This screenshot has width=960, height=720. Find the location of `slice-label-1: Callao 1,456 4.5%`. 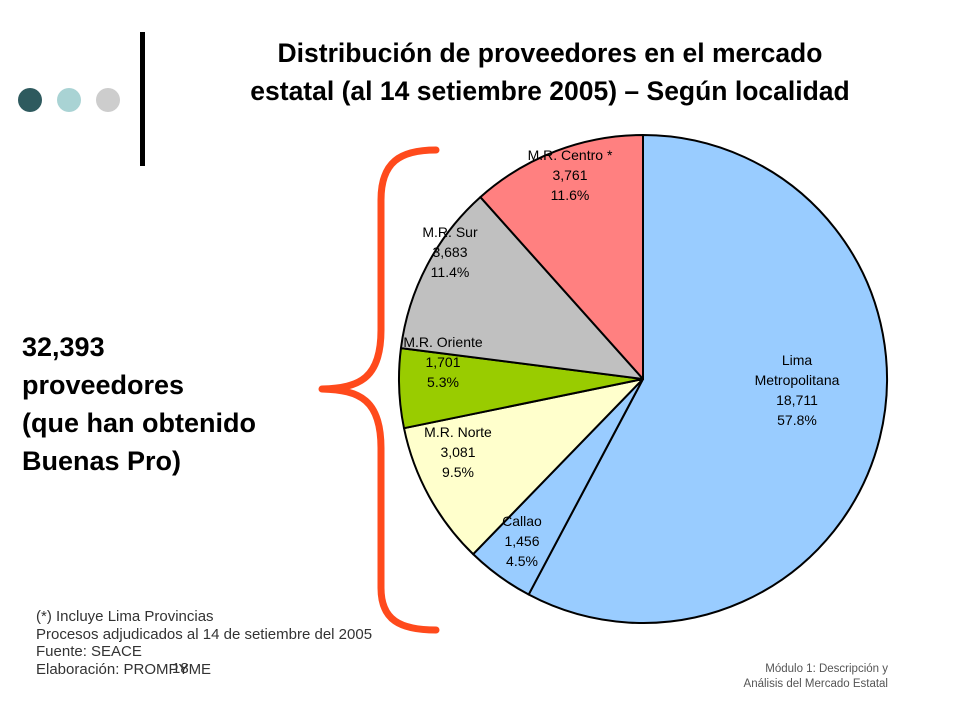

slice-label-1: Callao 1,456 4.5% is located at coordinates (522, 541).